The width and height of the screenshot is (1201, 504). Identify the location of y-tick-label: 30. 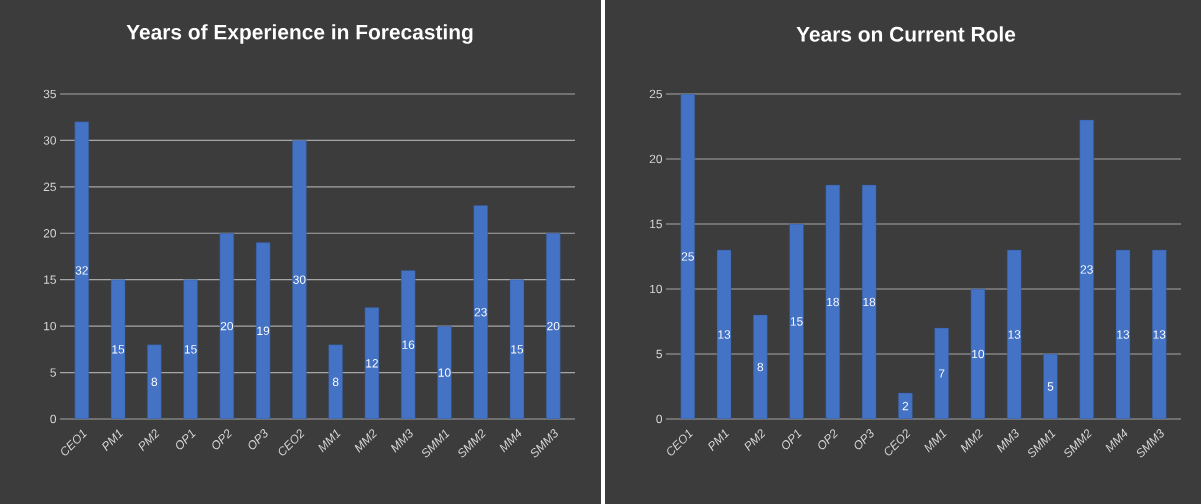
(50, 140).